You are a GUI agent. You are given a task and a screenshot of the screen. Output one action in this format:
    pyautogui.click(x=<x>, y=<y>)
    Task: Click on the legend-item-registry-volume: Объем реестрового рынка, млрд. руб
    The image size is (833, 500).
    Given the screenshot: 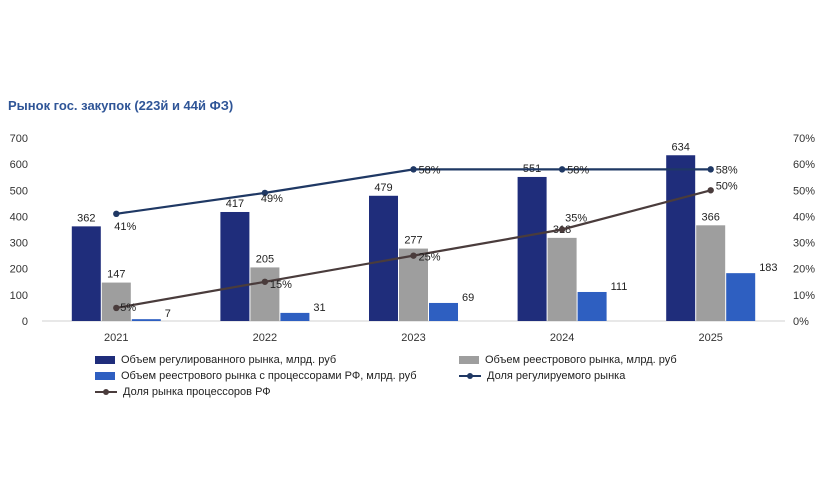 What is the action you would take?
    pyautogui.click(x=568, y=360)
    